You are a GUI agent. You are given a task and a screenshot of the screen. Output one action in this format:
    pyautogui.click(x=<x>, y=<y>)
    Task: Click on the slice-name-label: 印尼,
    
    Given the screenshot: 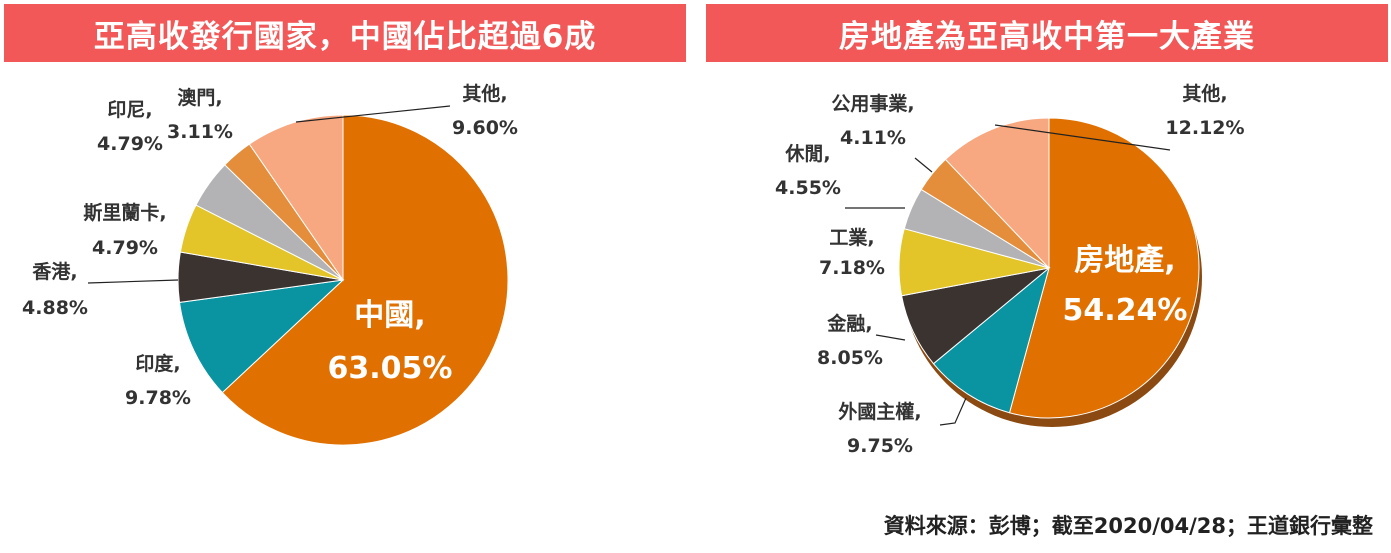 What is the action you would take?
    pyautogui.click(x=129, y=110)
    